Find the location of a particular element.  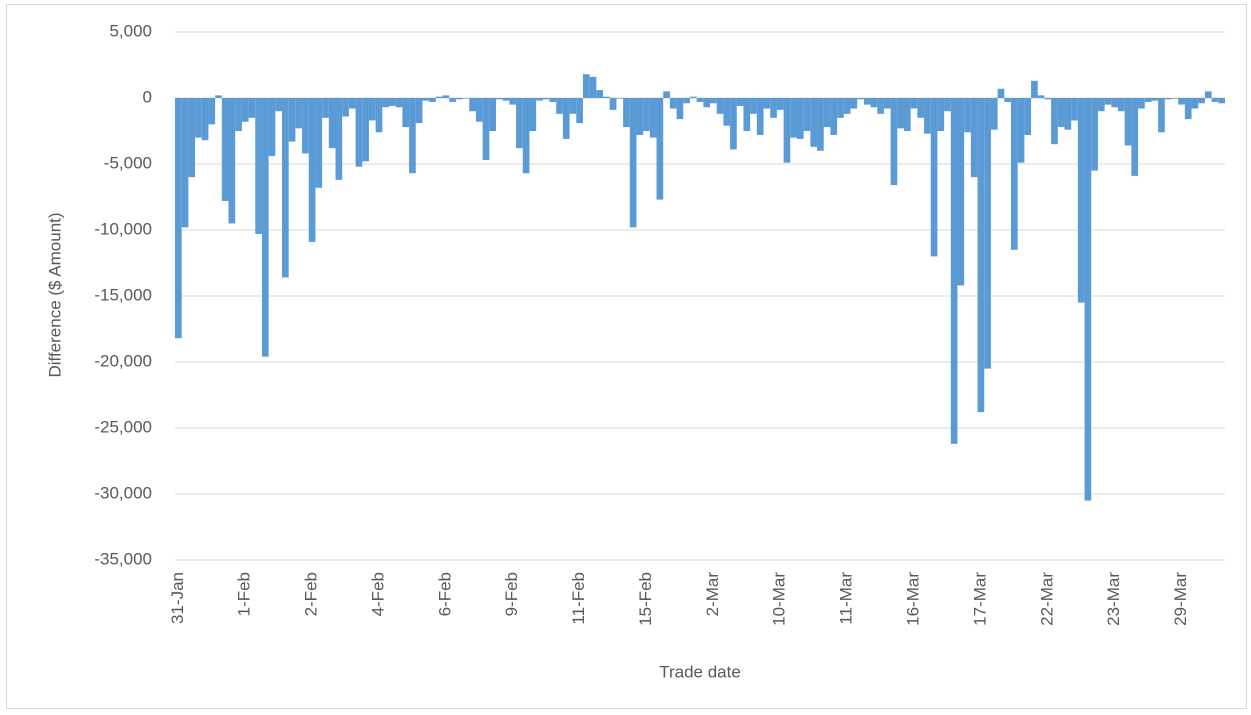

x-tick-label: 4-Feb is located at coordinates (377, 594).